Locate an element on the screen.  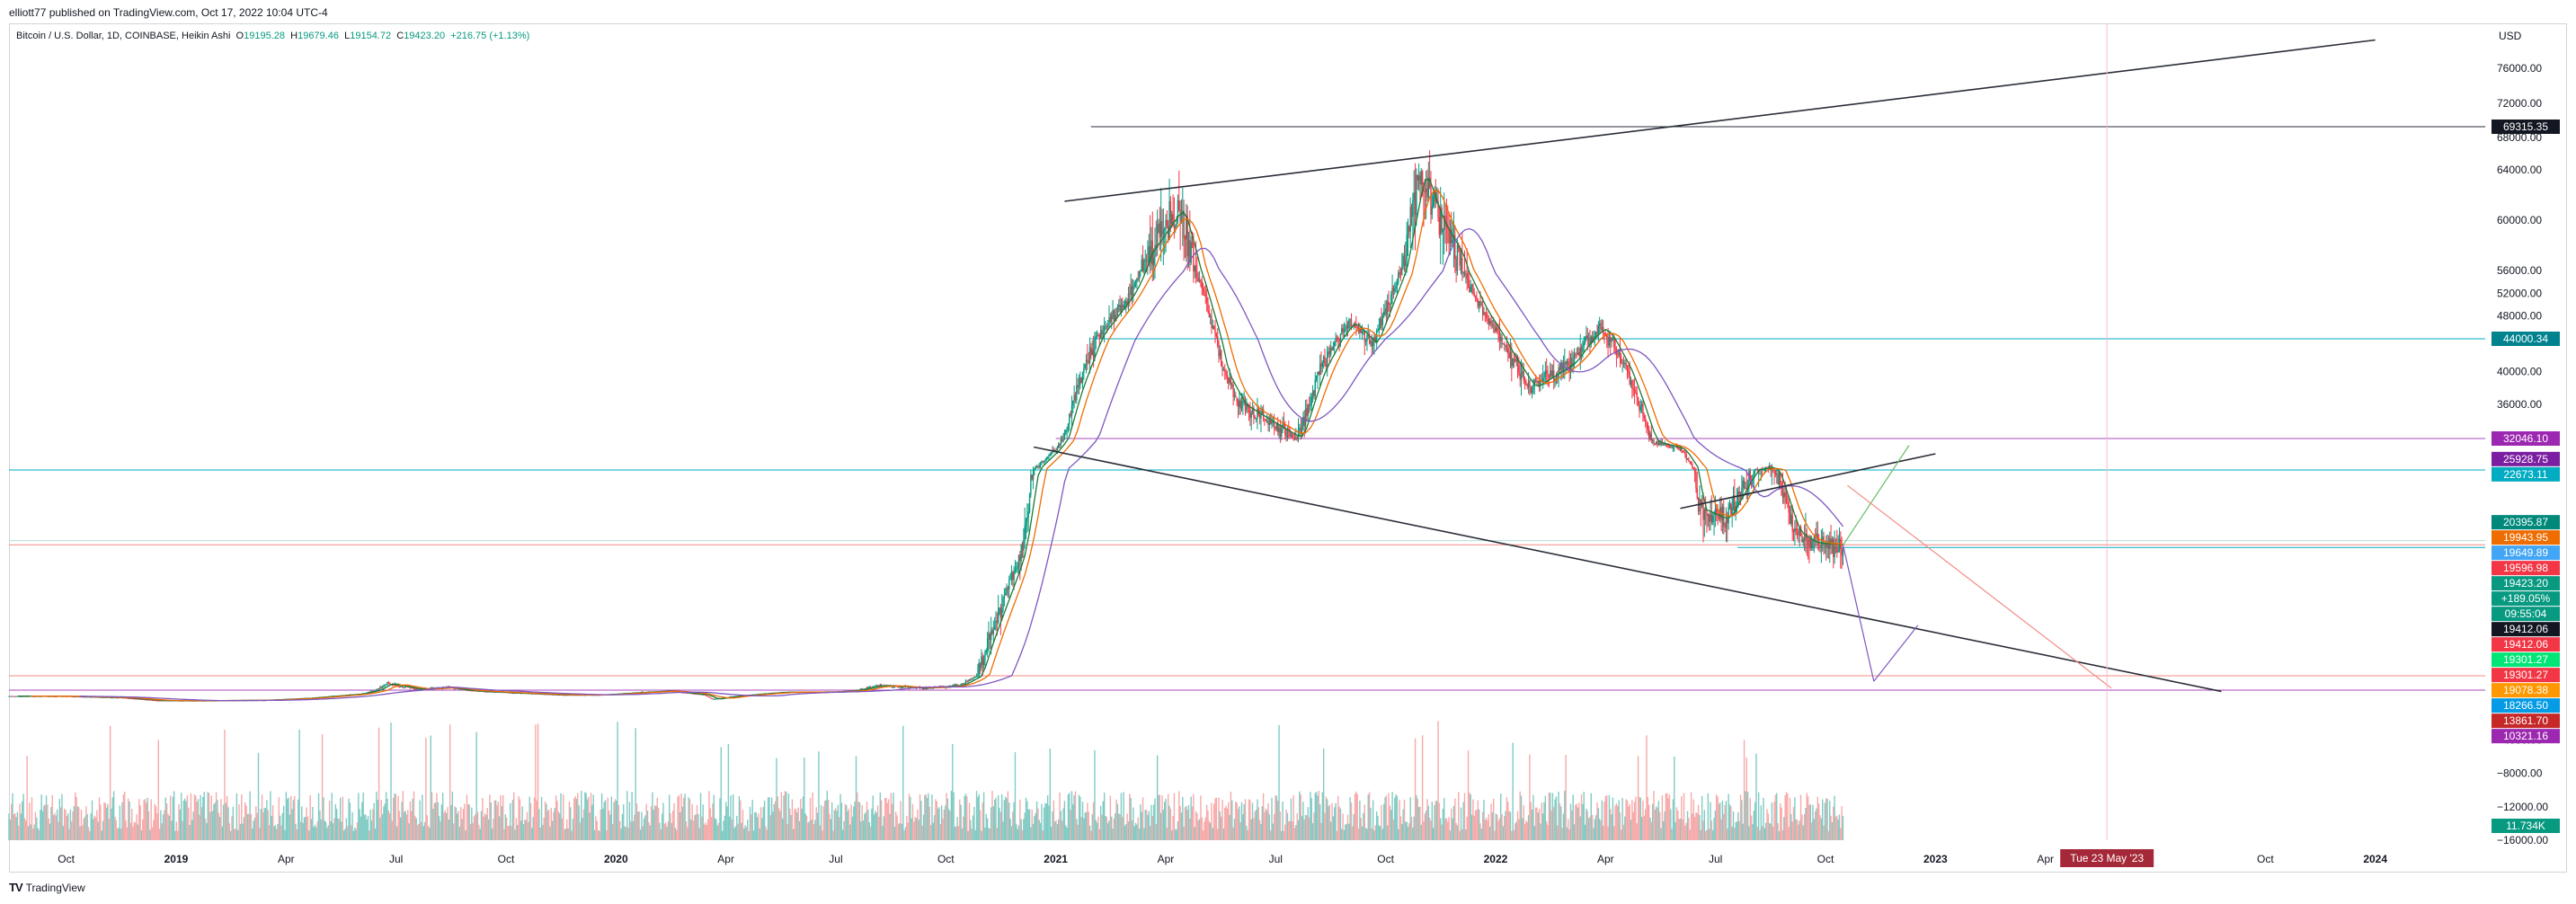
price-badge is located at coordinates (2526, 721).